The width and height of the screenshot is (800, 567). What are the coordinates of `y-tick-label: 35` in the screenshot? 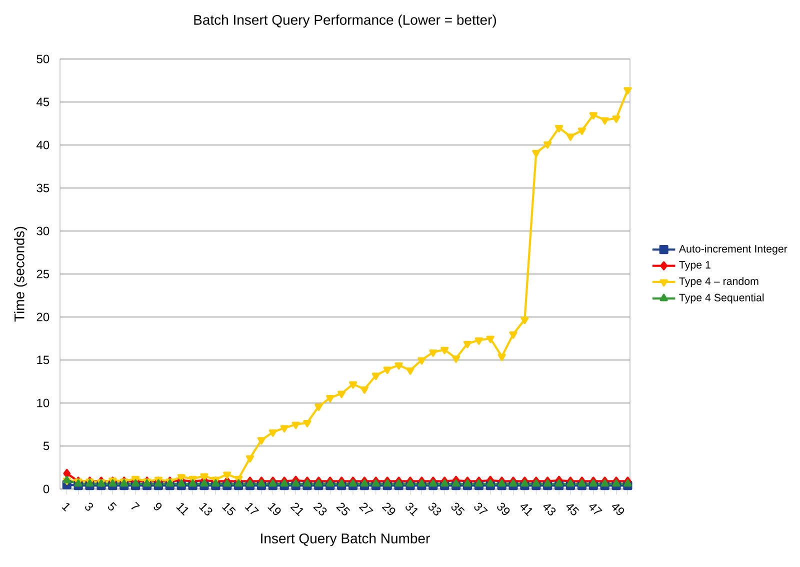 It's located at (43, 188).